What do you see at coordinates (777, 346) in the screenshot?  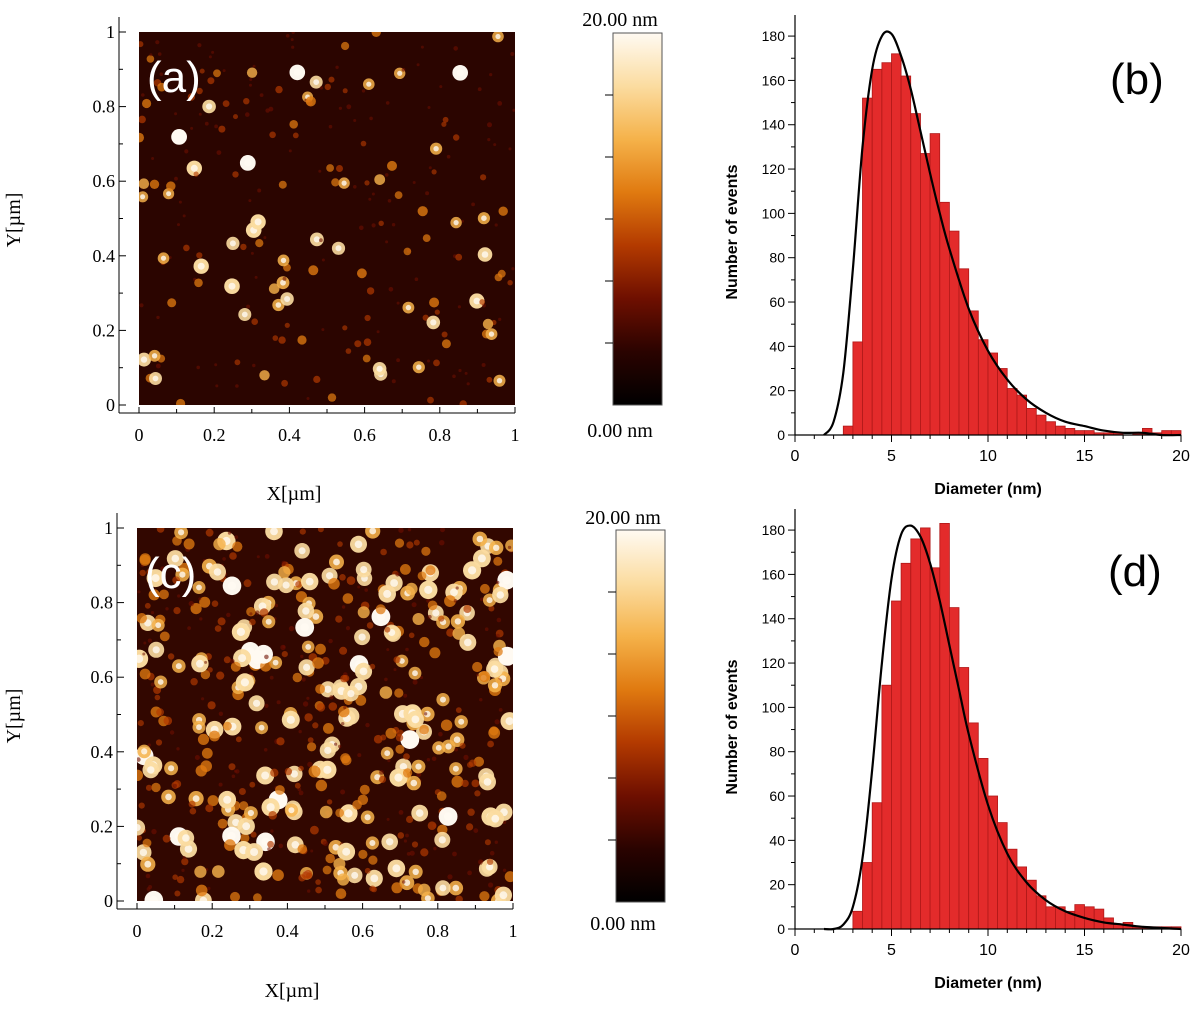 I see `y-tick-label: 40` at bounding box center [777, 346].